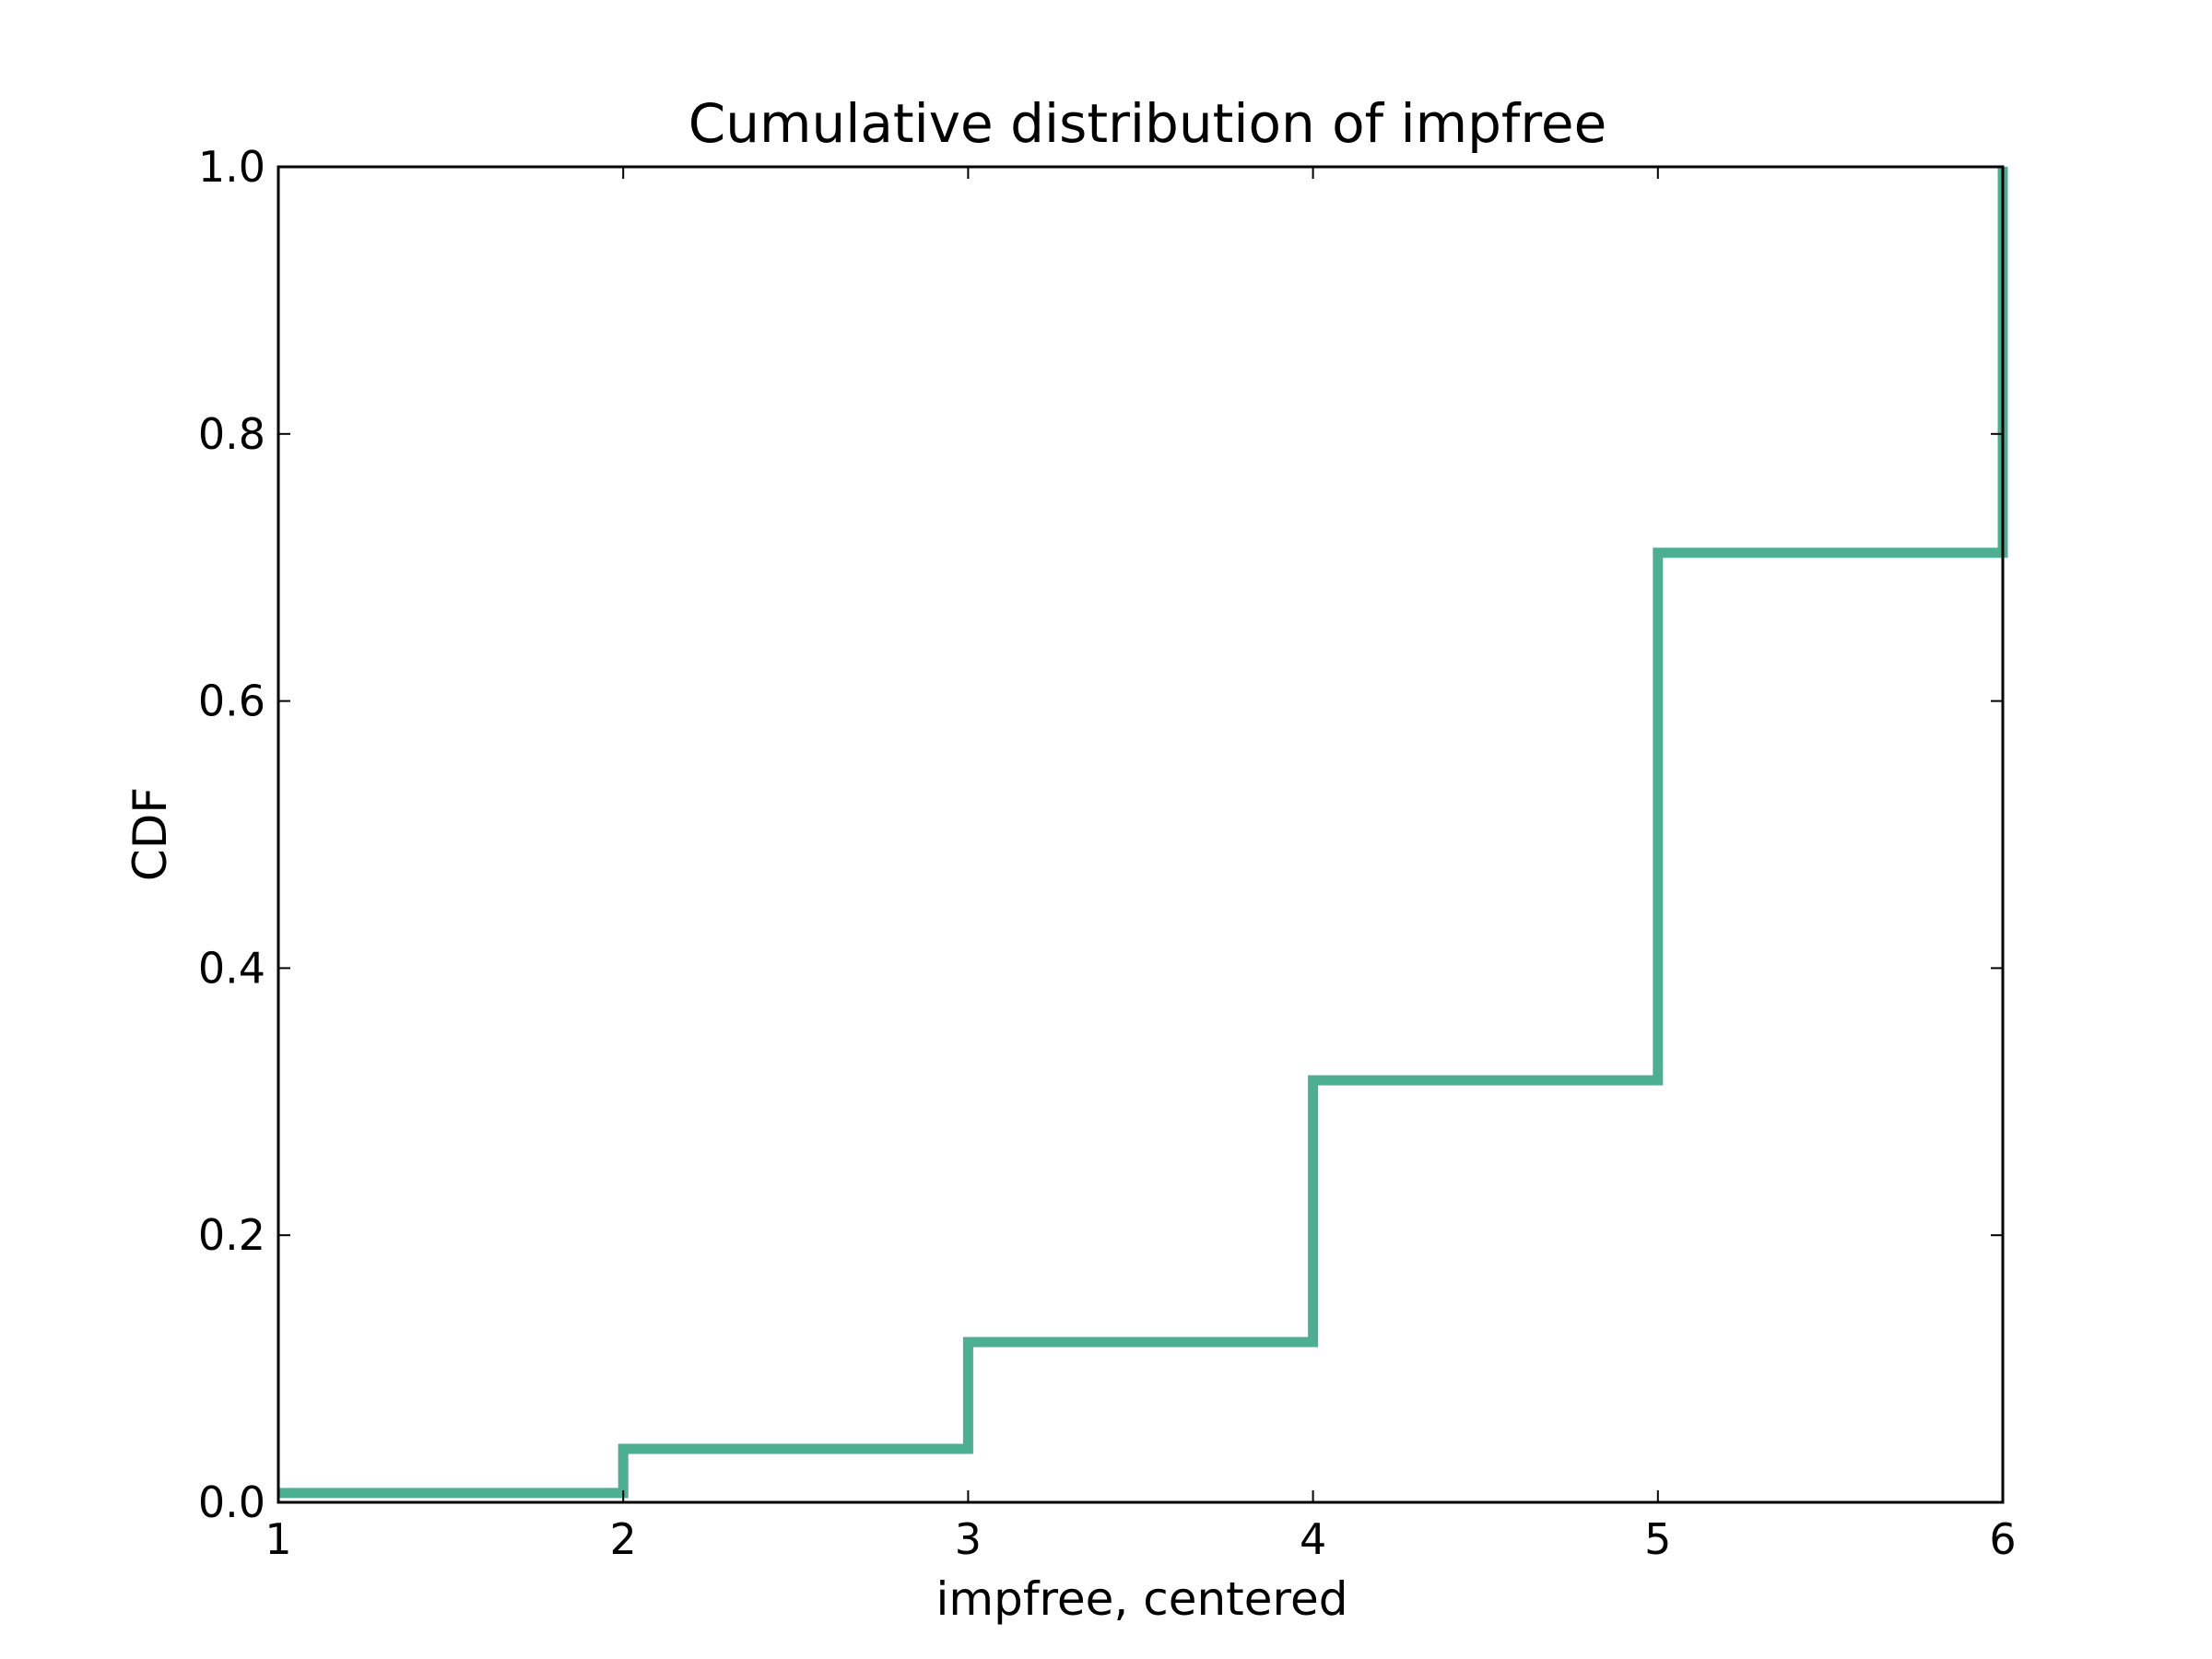  I want to click on y-tick-label-3: 0.6, so click(231, 701).